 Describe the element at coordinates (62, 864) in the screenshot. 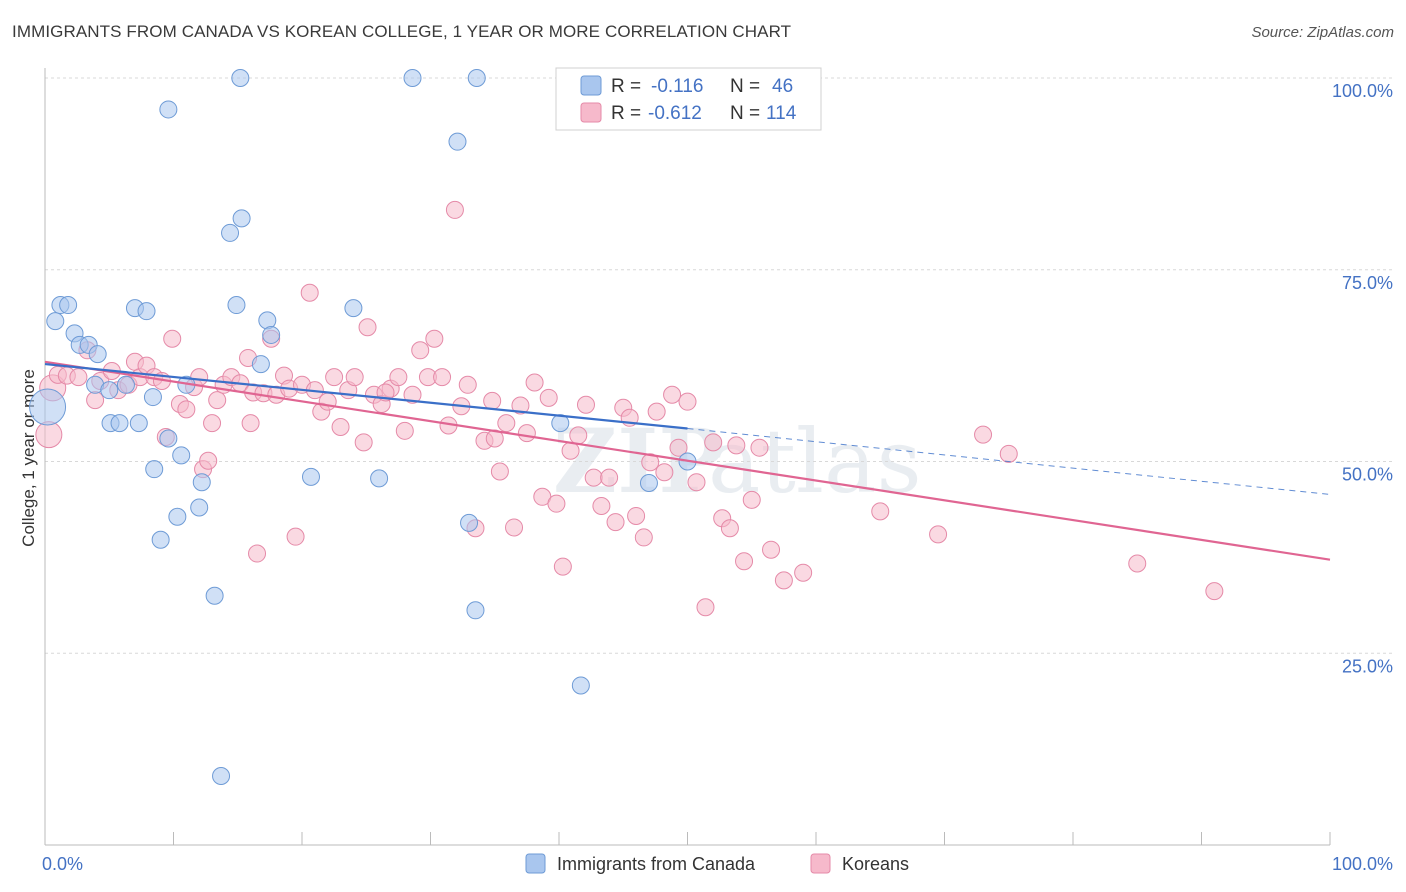

I see `x-tick-label-min: 0.0%` at that location.